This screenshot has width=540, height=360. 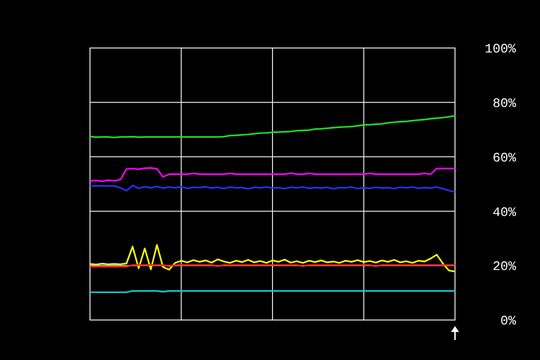 I want to click on y-tick-label: 100%, so click(x=500, y=49).